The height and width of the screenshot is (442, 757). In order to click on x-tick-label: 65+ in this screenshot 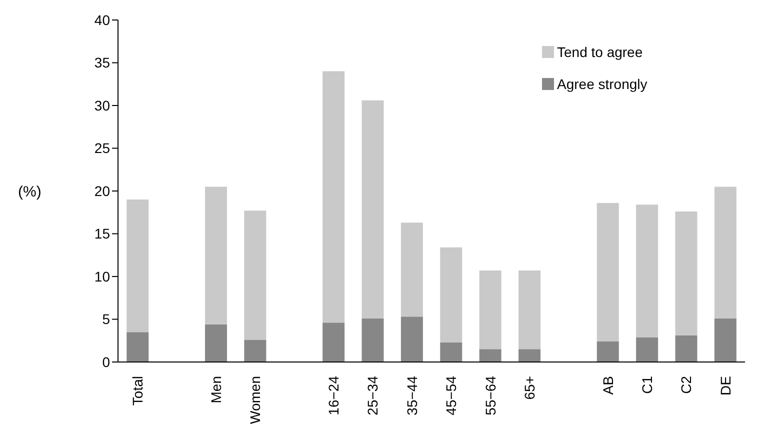, I will do `click(529, 388)`.